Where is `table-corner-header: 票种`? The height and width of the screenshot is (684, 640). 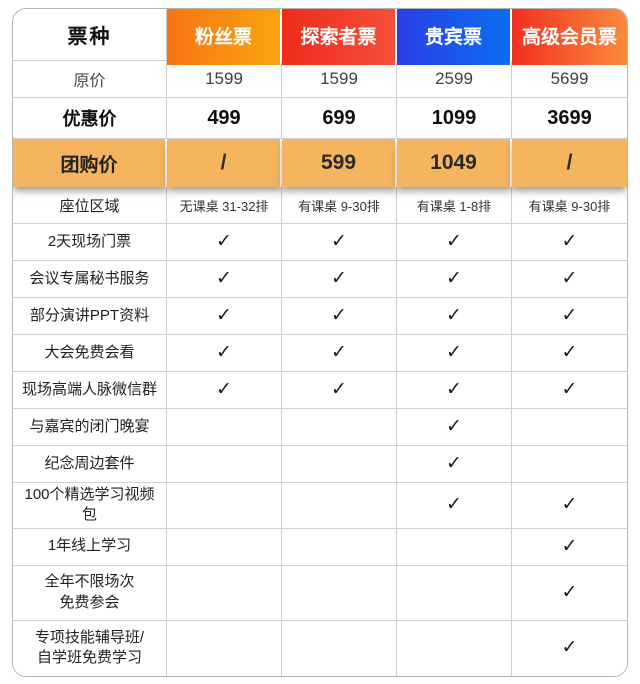 table-corner-header: 票种 is located at coordinates (90, 35).